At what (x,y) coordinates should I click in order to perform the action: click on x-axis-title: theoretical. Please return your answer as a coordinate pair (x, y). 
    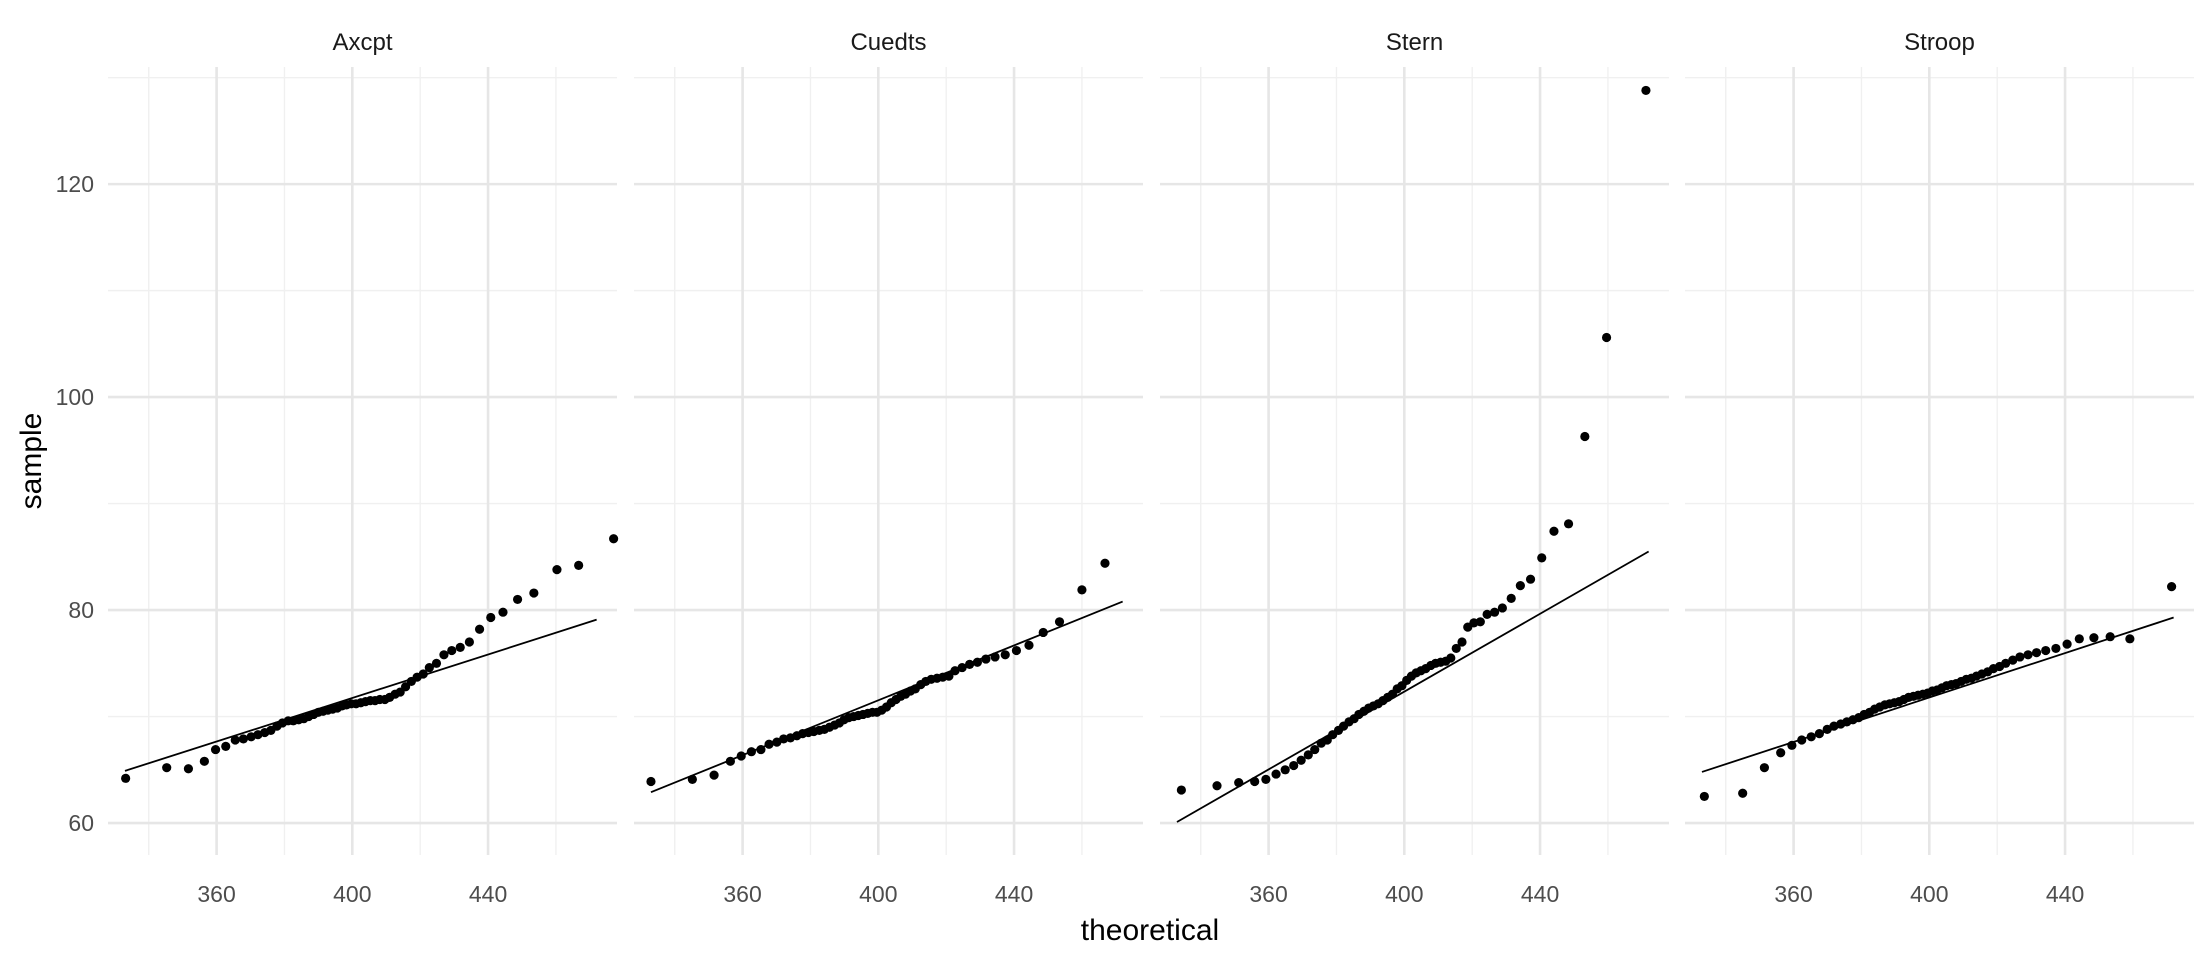
    Looking at the image, I should click on (1150, 930).